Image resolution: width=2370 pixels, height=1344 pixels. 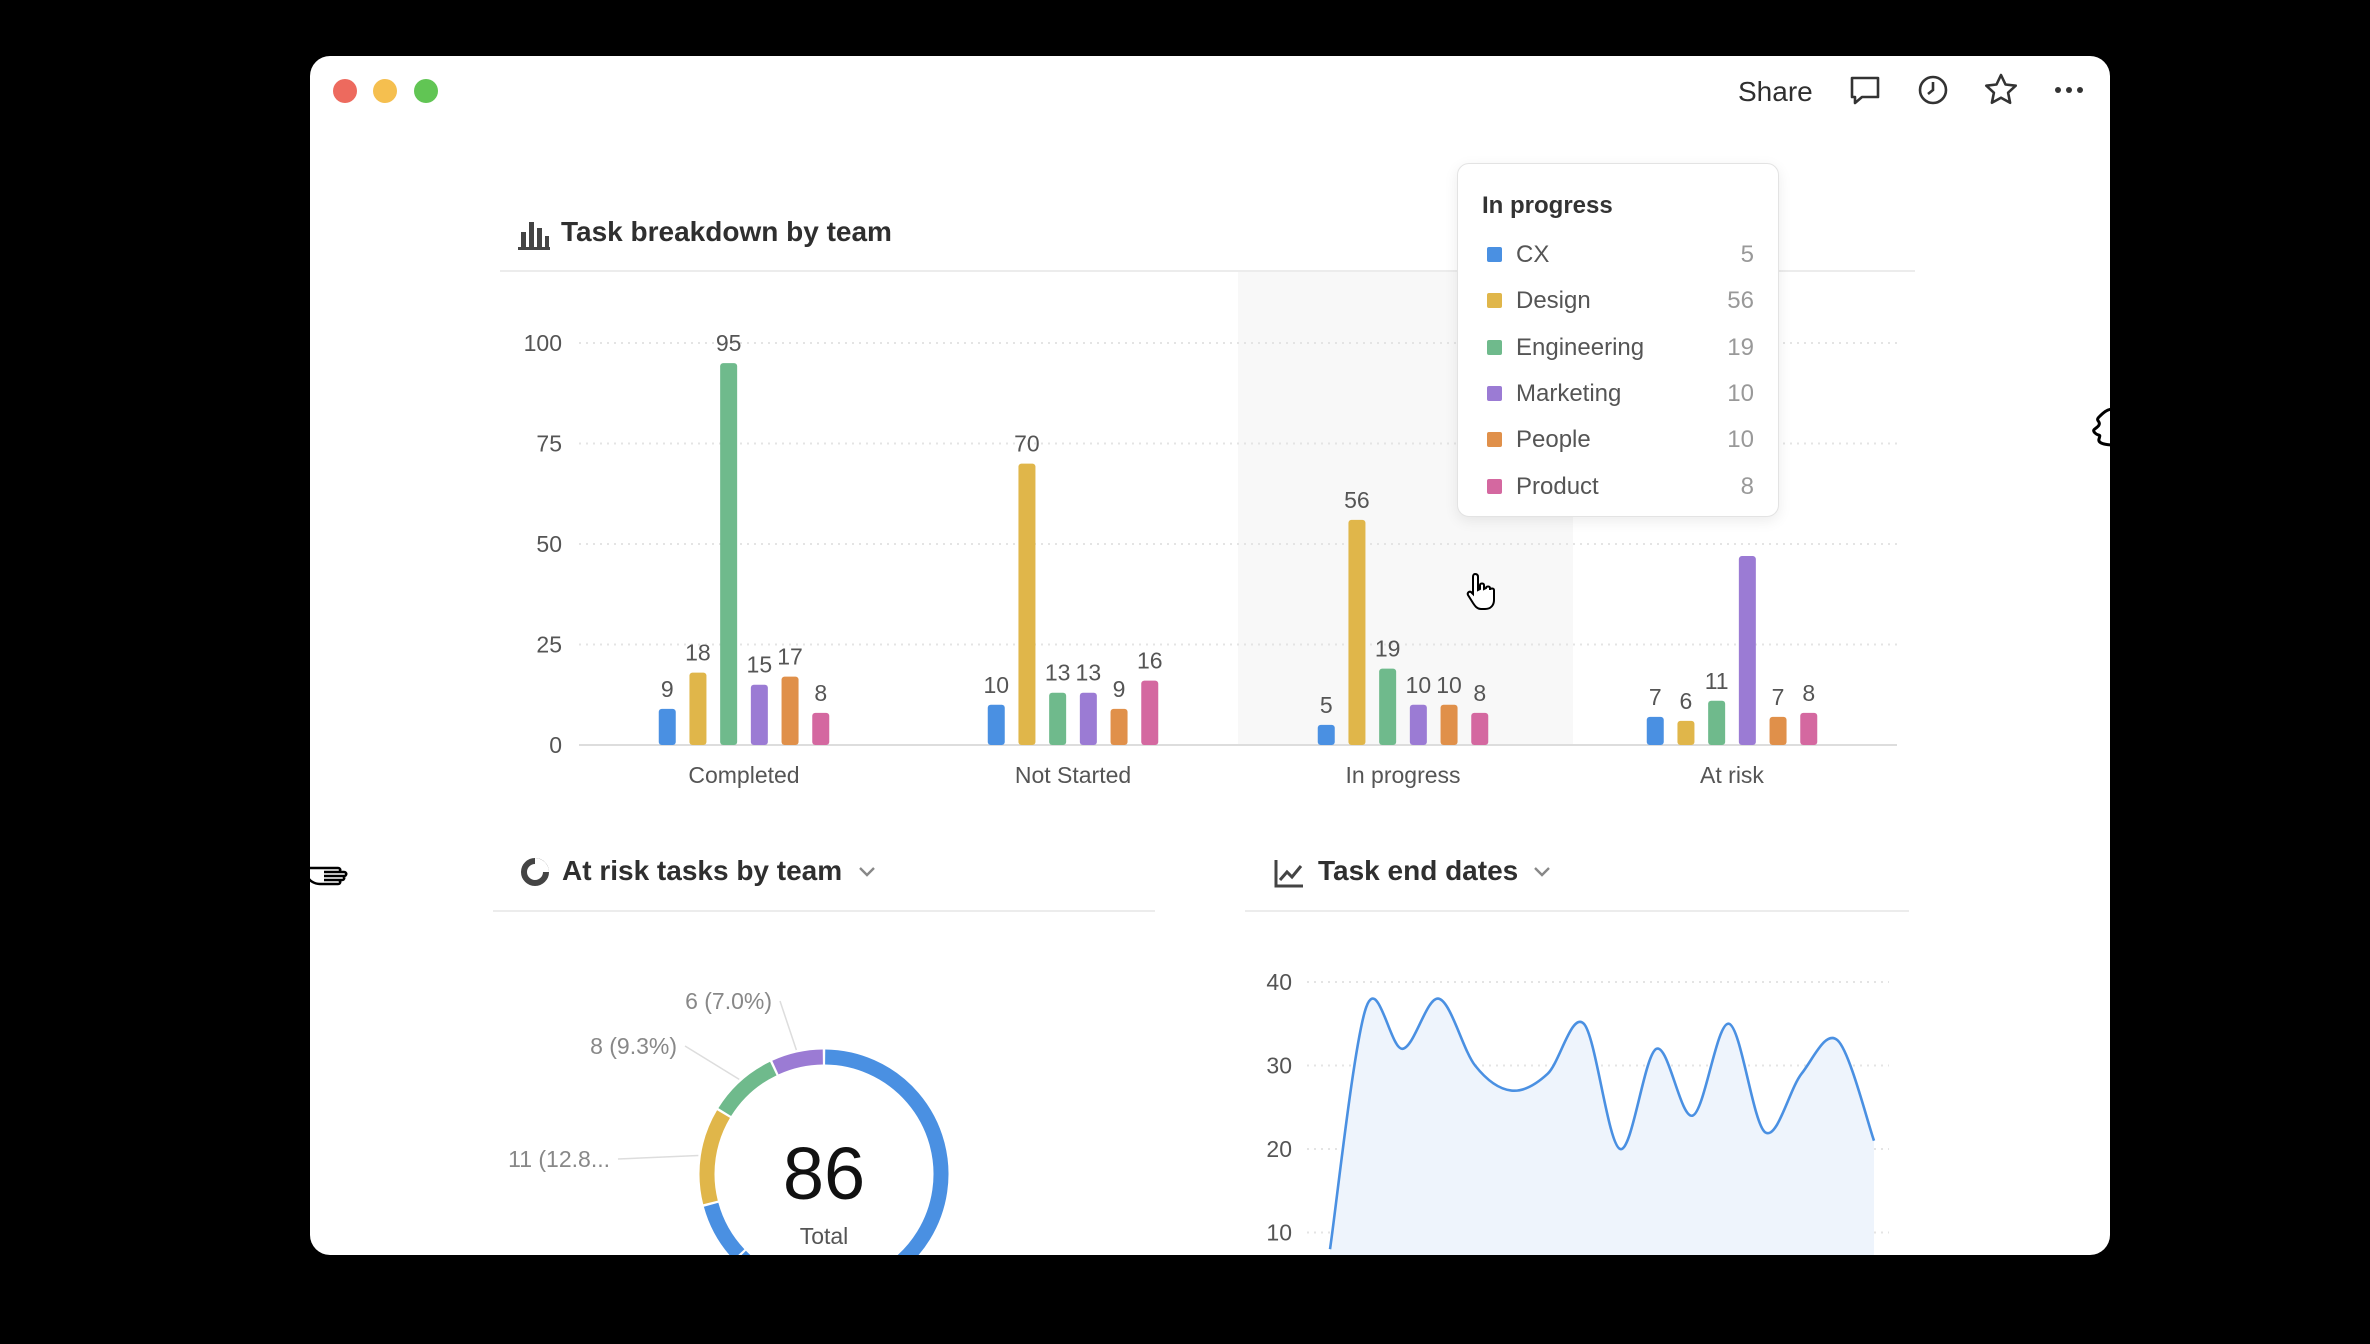 What do you see at coordinates (534, 236) in the screenshot?
I see `bar-chart-icon` at bounding box center [534, 236].